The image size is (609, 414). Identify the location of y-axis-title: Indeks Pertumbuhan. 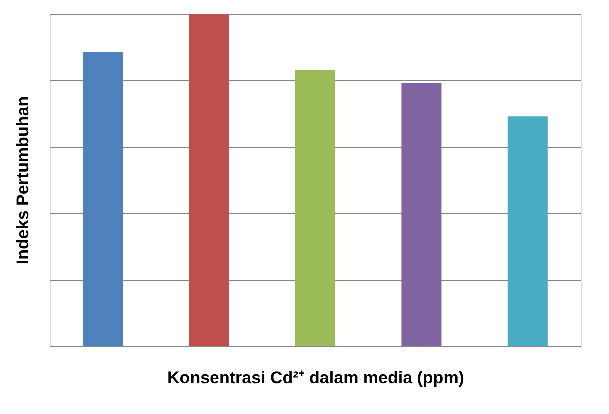
(23, 180).